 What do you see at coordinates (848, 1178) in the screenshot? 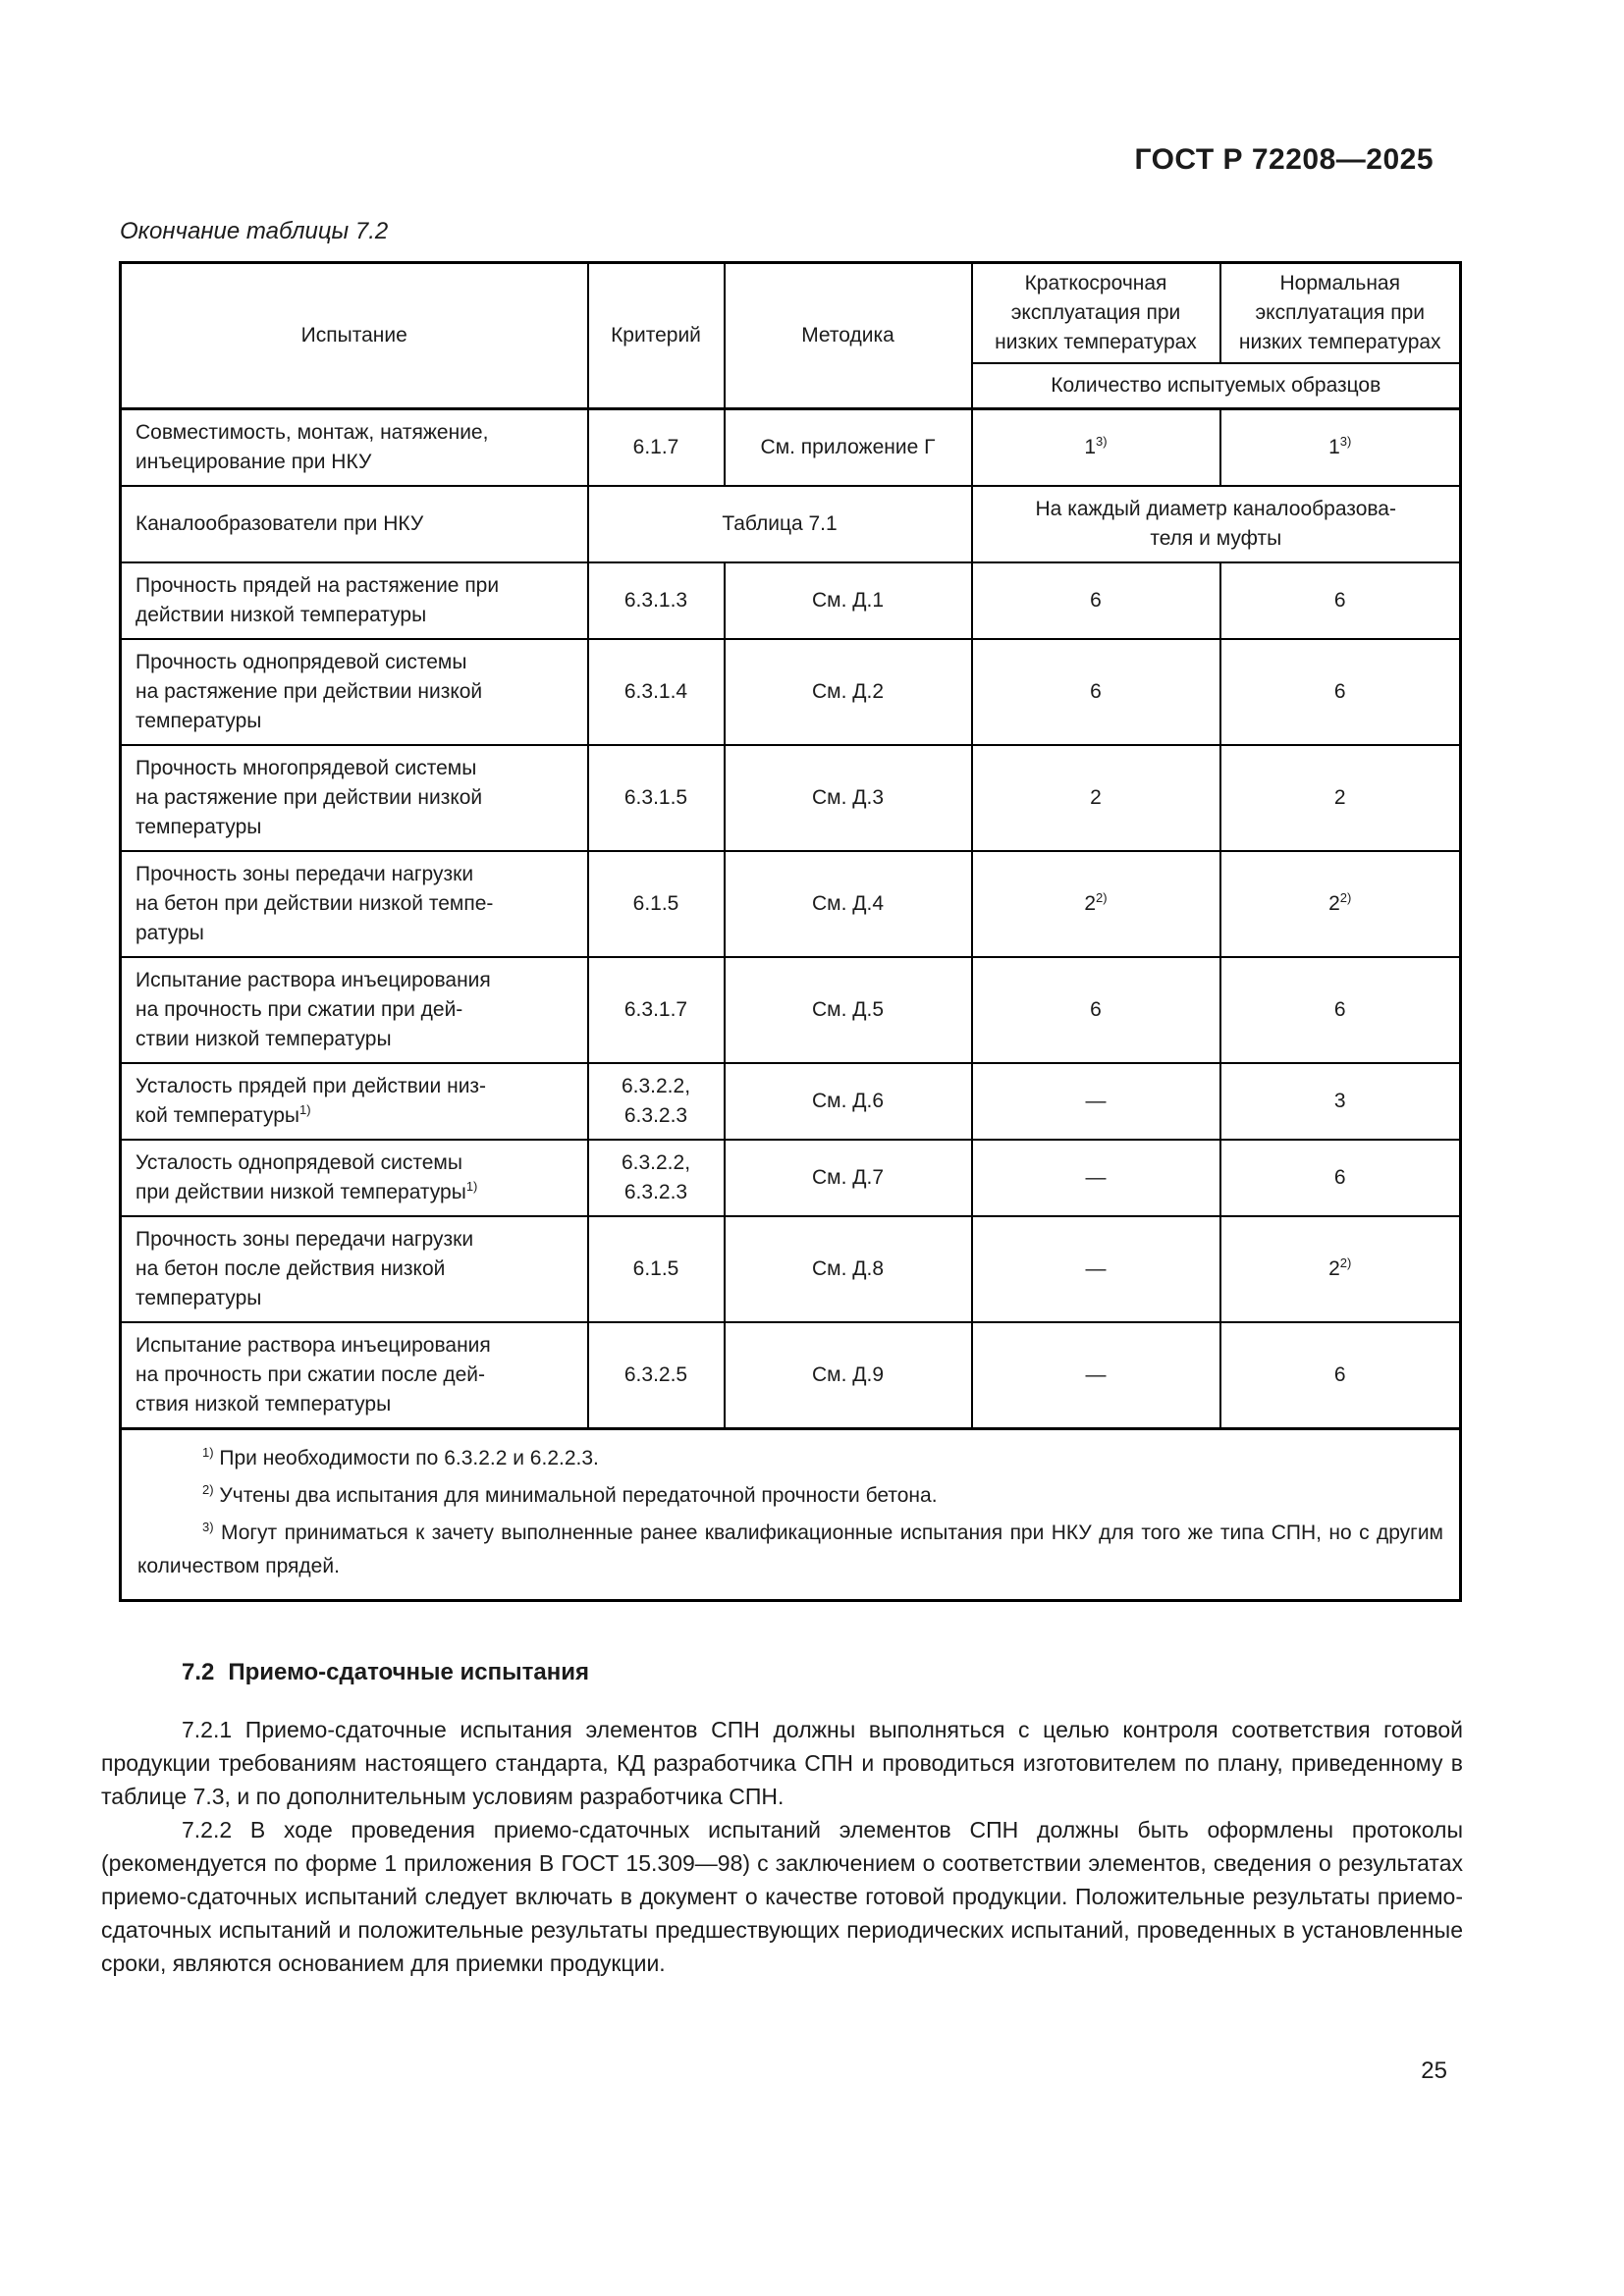
I see `value-cell: См. Д.7` at bounding box center [848, 1178].